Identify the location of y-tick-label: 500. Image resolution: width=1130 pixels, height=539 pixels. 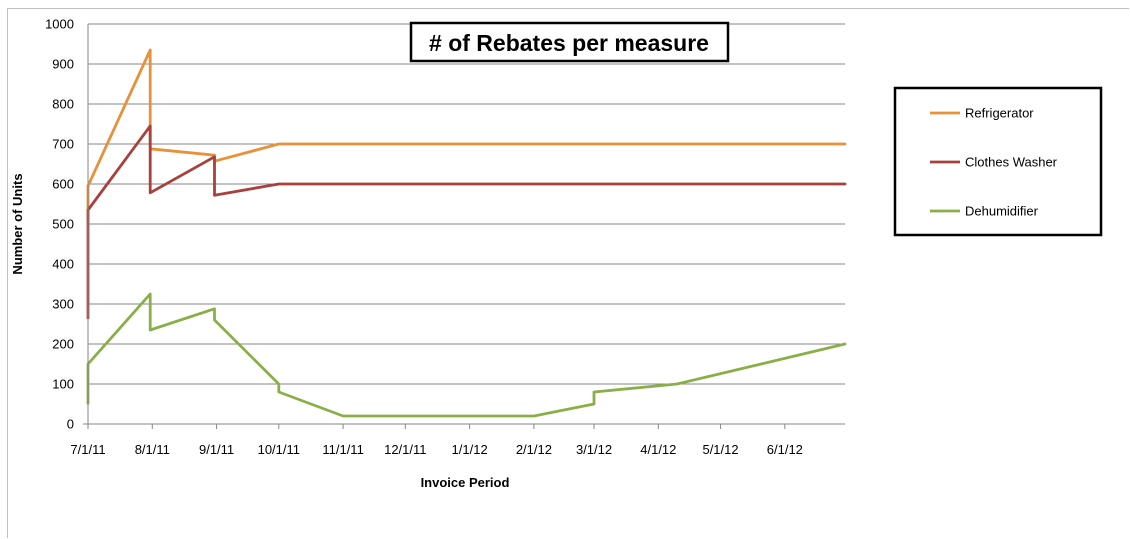
(63, 224).